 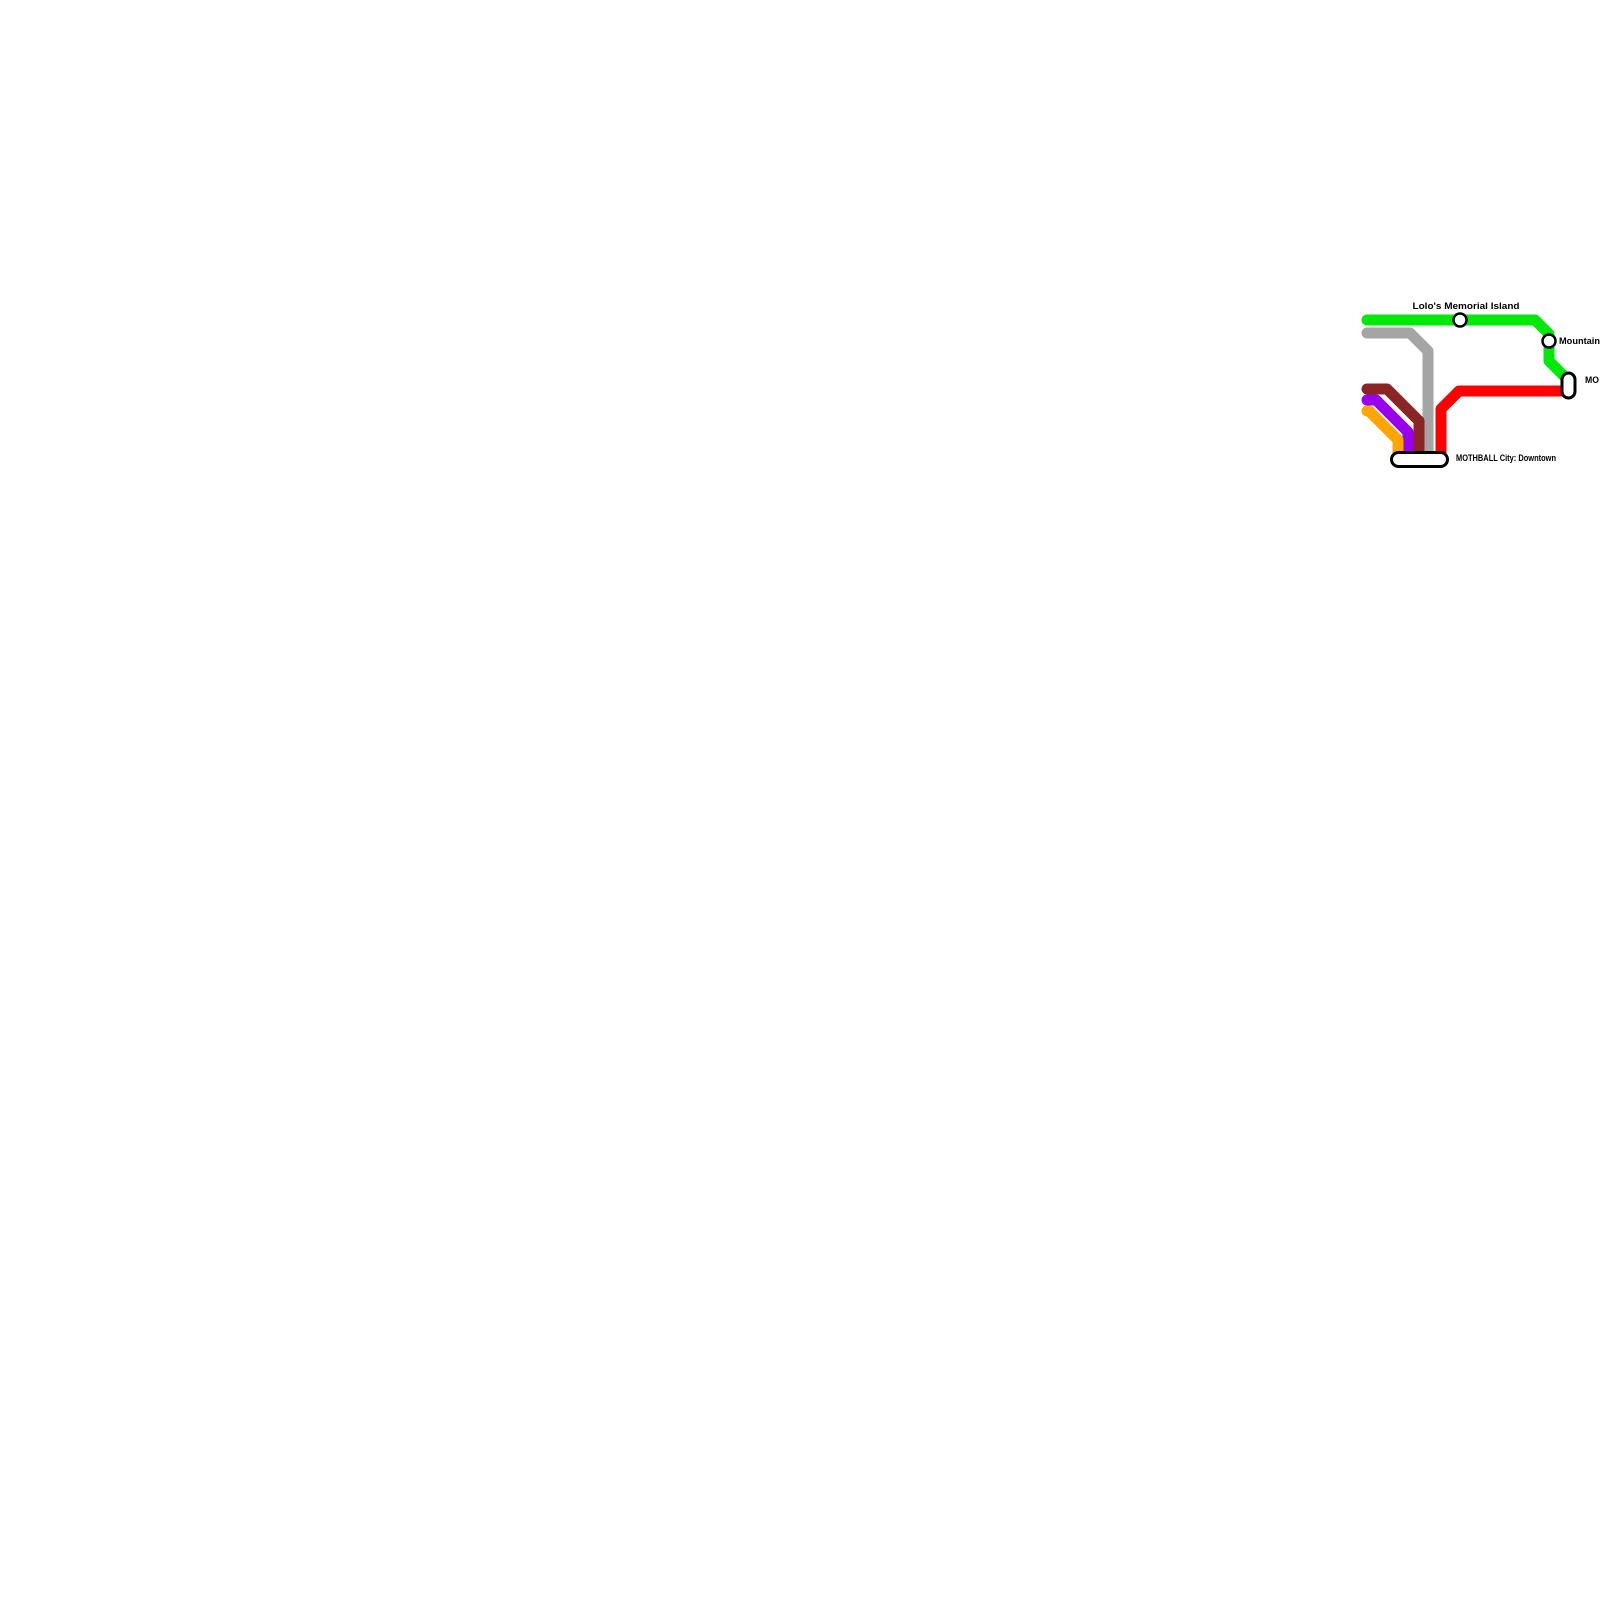 I want to click on orange-line, so click(x=1382, y=435).